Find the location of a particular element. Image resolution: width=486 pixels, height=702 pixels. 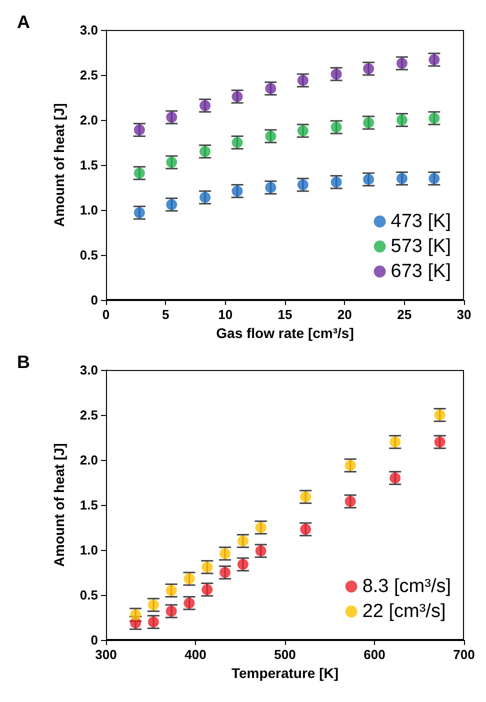

legend-label: 473 [K] is located at coordinates (421, 221).